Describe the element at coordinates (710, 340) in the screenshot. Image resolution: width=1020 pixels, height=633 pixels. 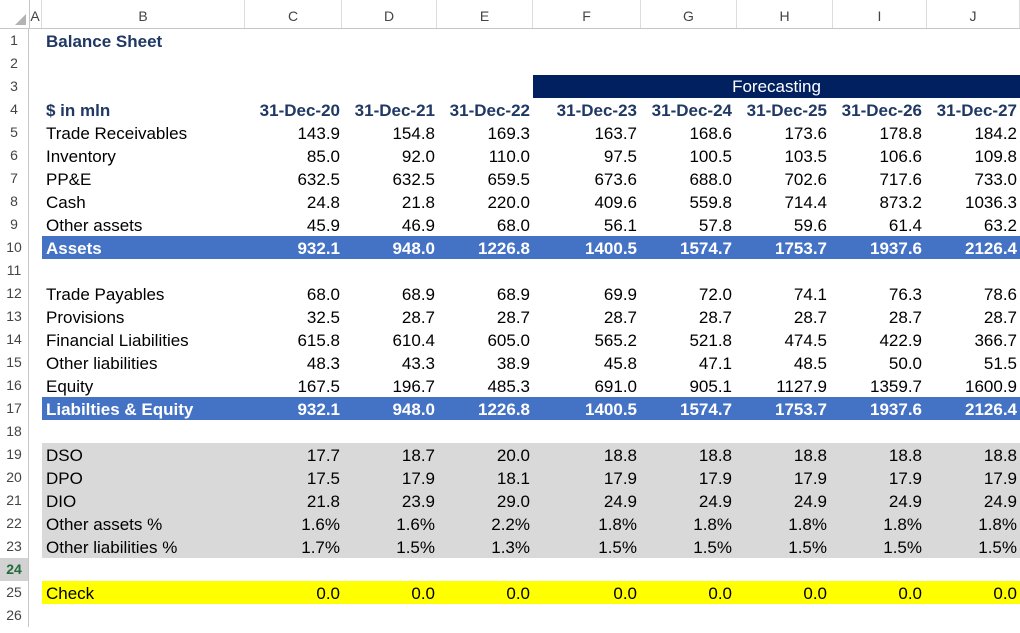
I see `value-cell: 521.8` at that location.